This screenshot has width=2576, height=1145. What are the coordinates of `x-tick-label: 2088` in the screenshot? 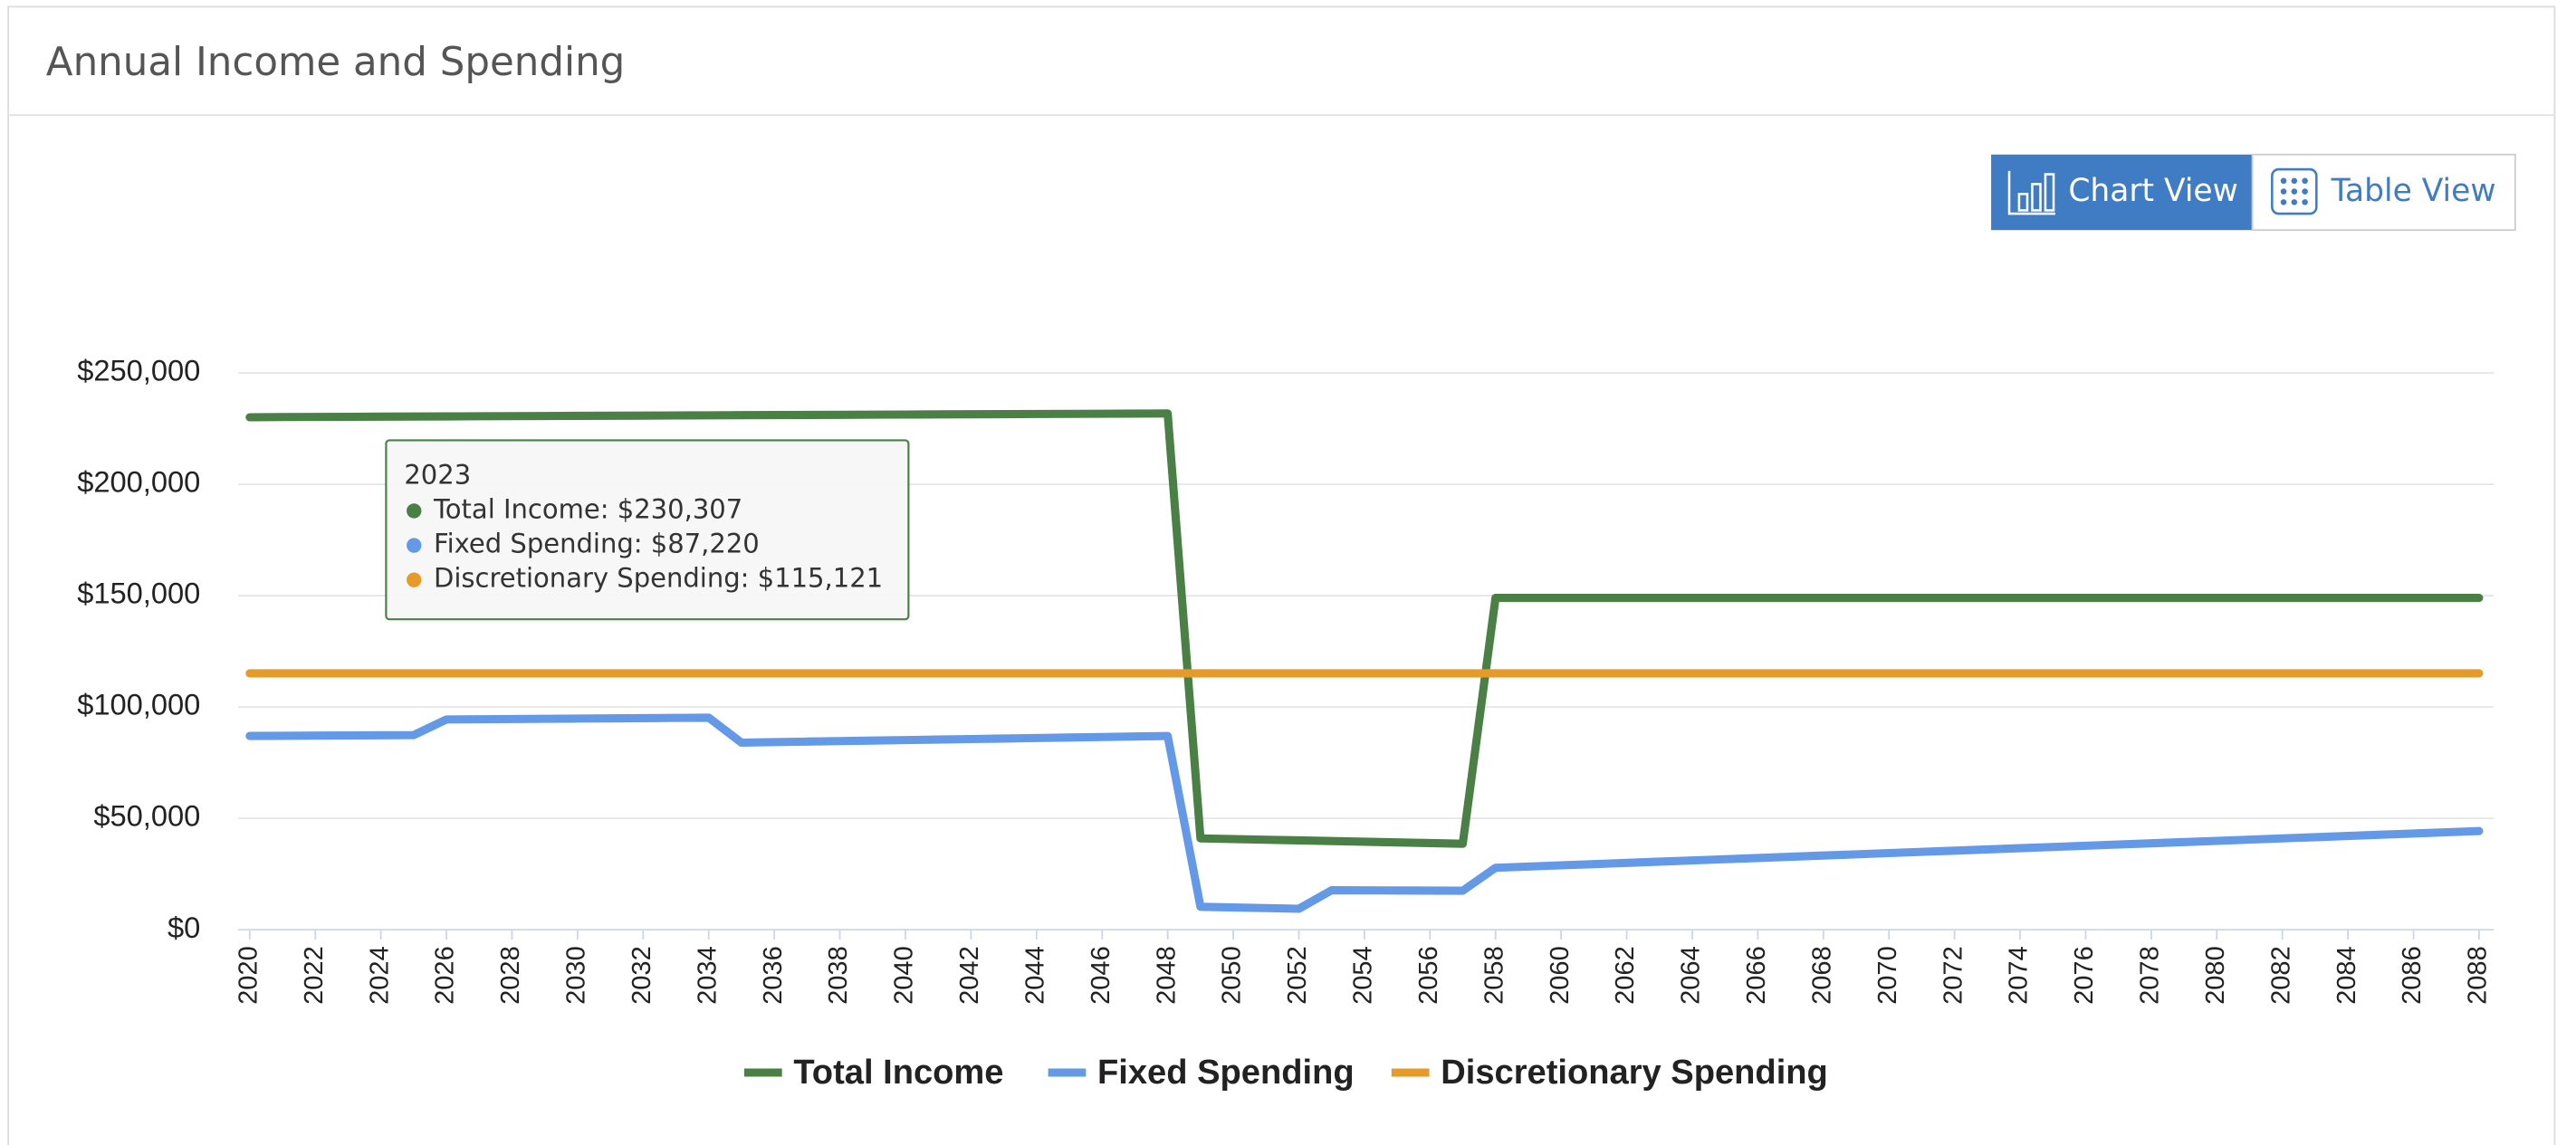 It's located at (2478, 975).